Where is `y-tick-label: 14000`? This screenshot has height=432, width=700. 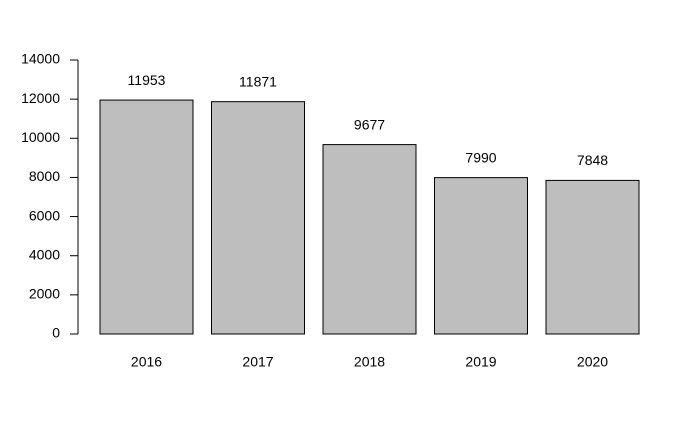
y-tick-label: 14000 is located at coordinates (40, 59).